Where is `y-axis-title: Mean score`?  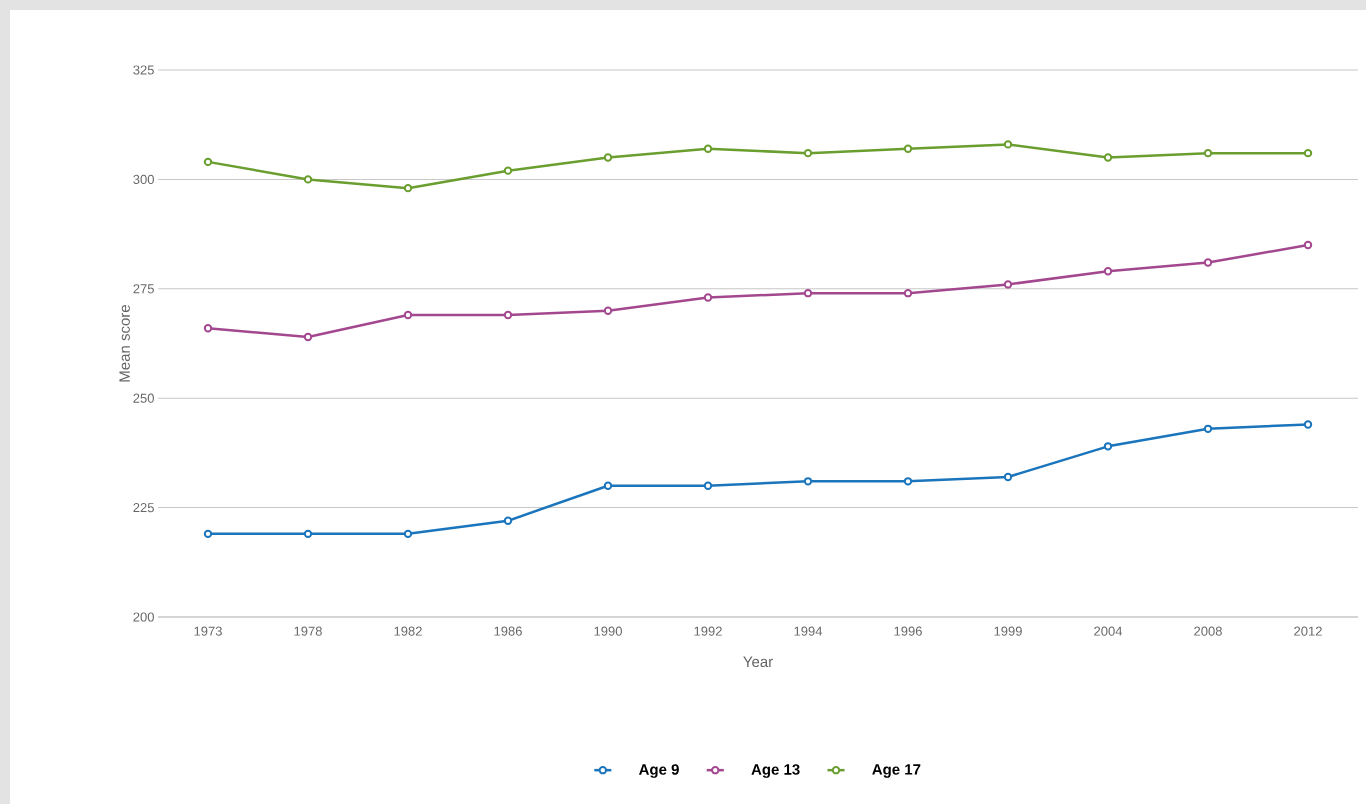 y-axis-title: Mean score is located at coordinates (124, 343).